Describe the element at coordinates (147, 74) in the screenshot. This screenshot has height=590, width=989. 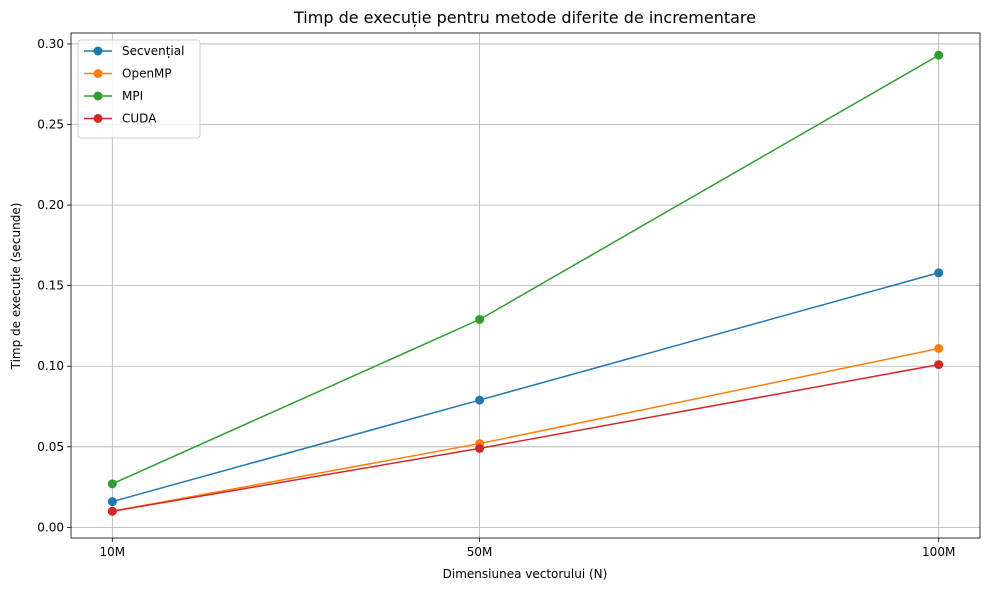
I see `legend-label: OpenMP` at that location.